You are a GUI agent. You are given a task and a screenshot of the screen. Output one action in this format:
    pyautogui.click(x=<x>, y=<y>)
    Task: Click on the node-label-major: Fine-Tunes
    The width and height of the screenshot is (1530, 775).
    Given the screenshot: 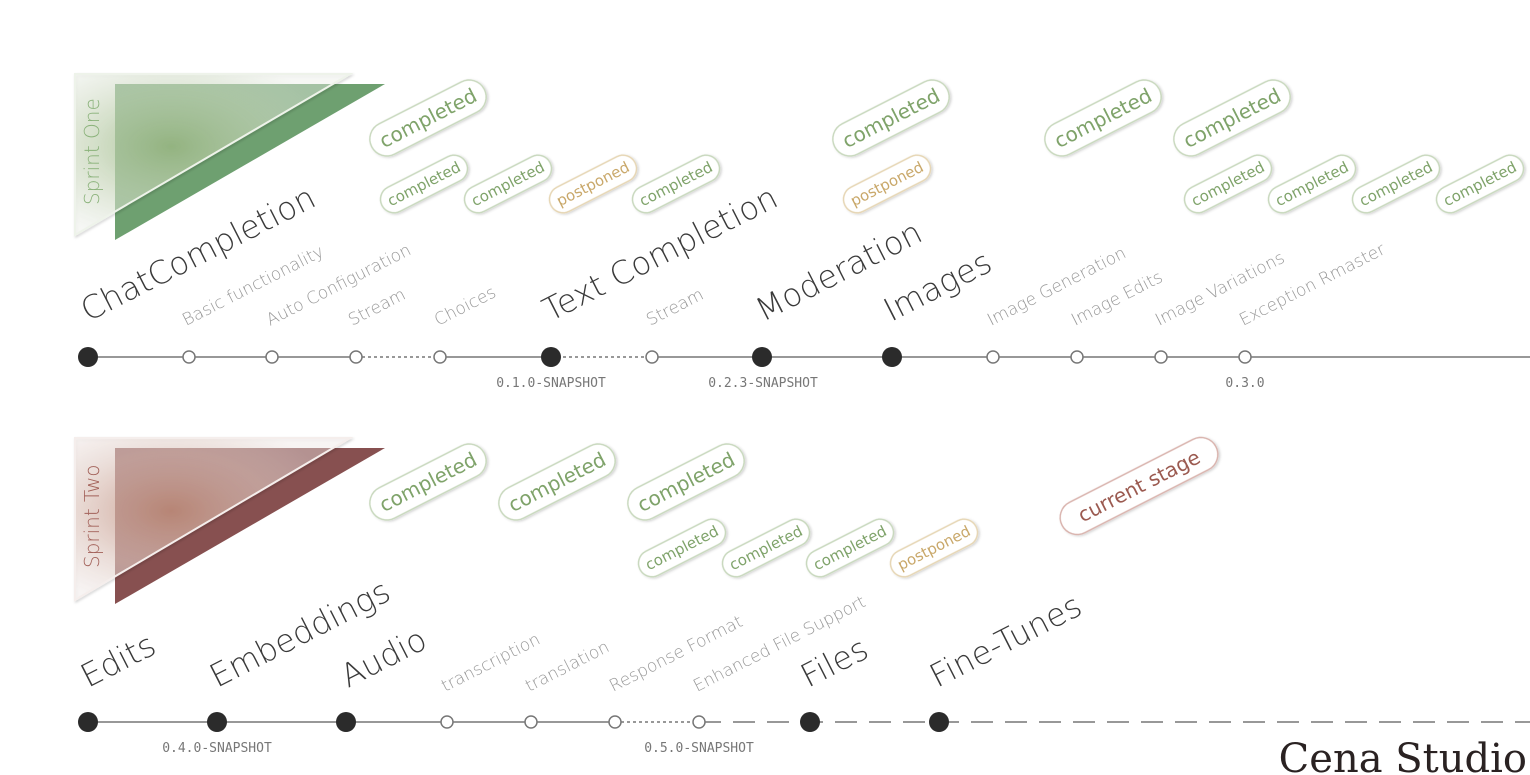 What is the action you would take?
    pyautogui.click(x=1005, y=640)
    